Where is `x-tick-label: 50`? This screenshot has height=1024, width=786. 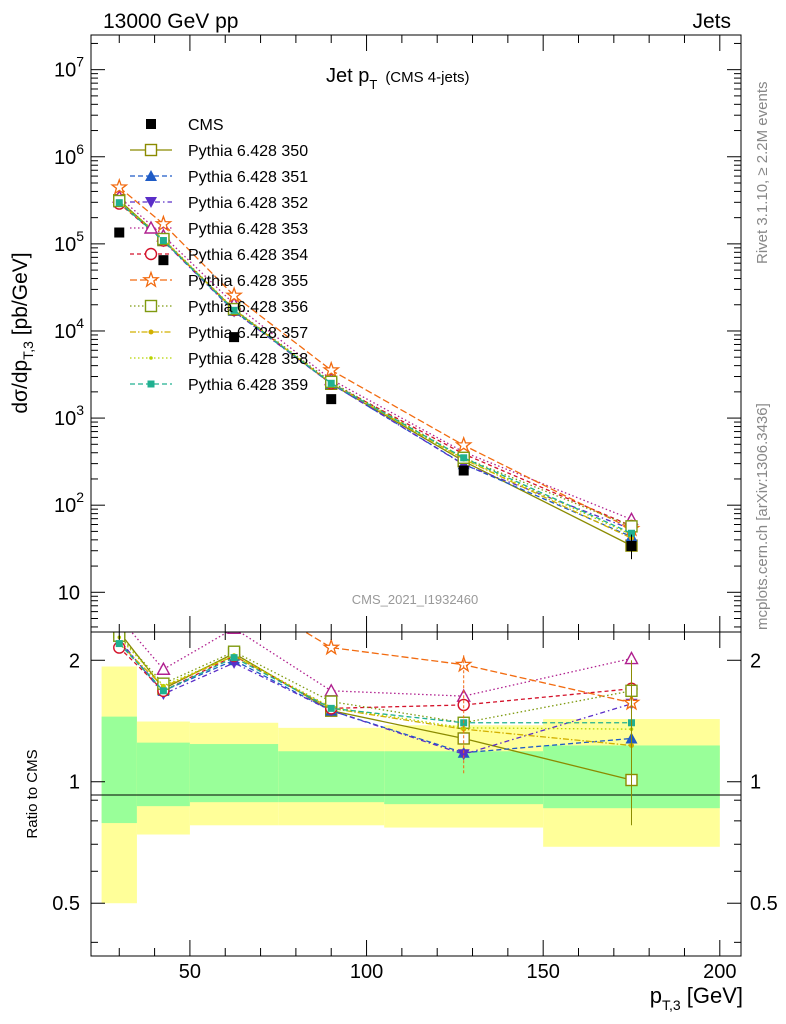 x-tick-label: 50 is located at coordinates (190, 972).